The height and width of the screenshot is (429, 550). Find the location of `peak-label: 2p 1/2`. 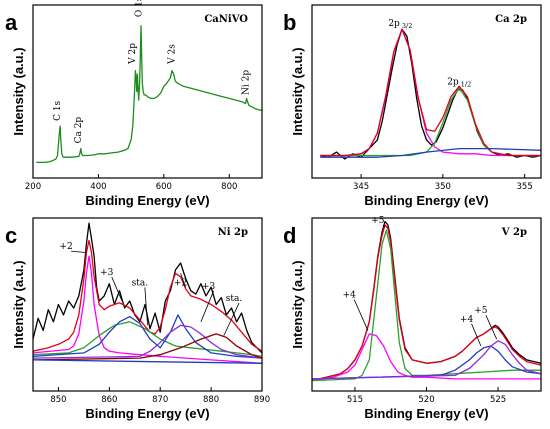

peak-label: 2p 1/2 is located at coordinates (459, 83).